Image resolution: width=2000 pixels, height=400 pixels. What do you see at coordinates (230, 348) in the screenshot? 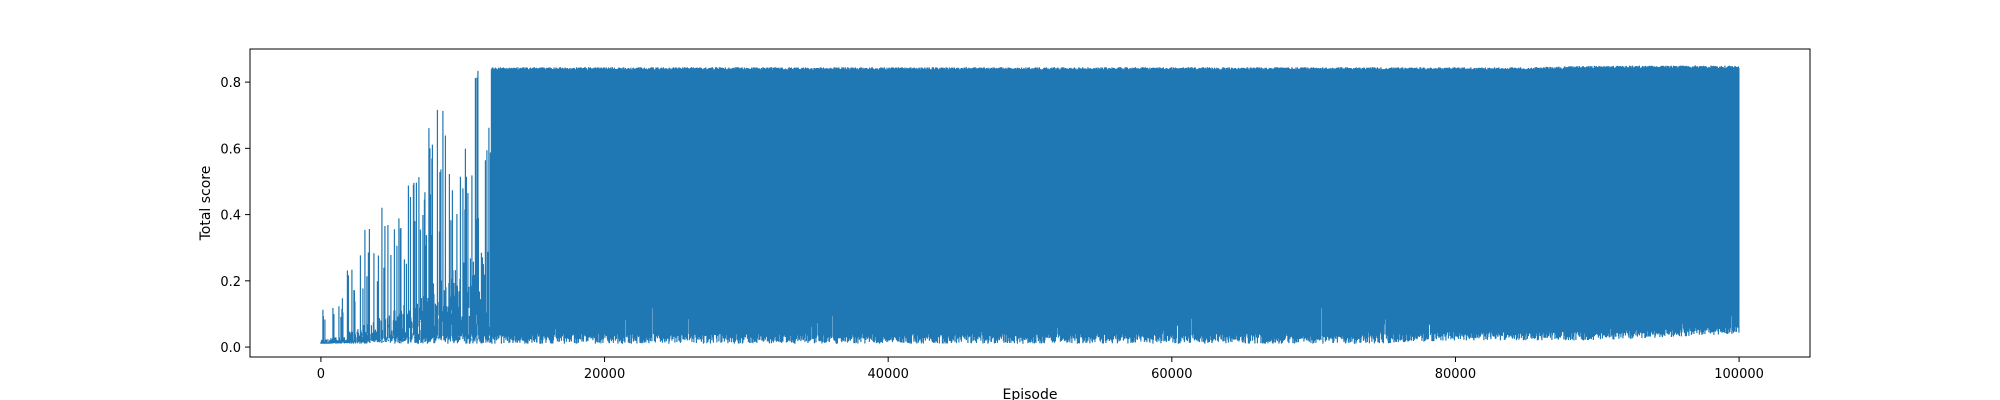
I see `y-tick-label-0: 0.0` at bounding box center [230, 348].